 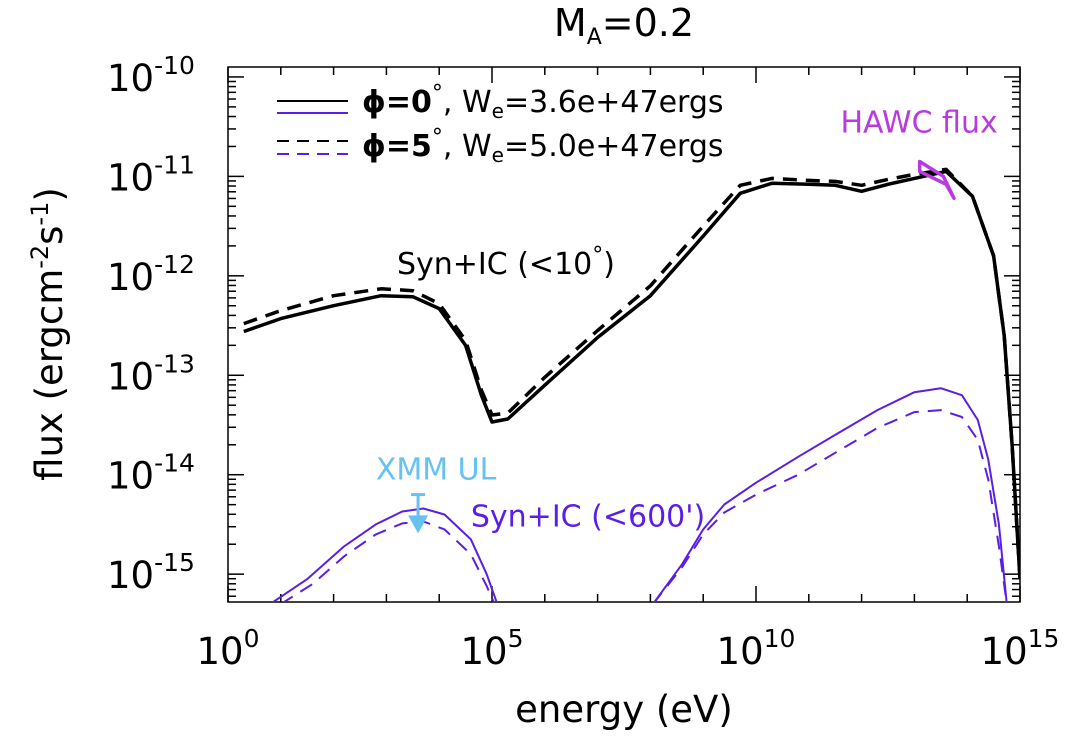 I want to click on hawc-flux-label: HAWC flux, so click(x=918, y=123).